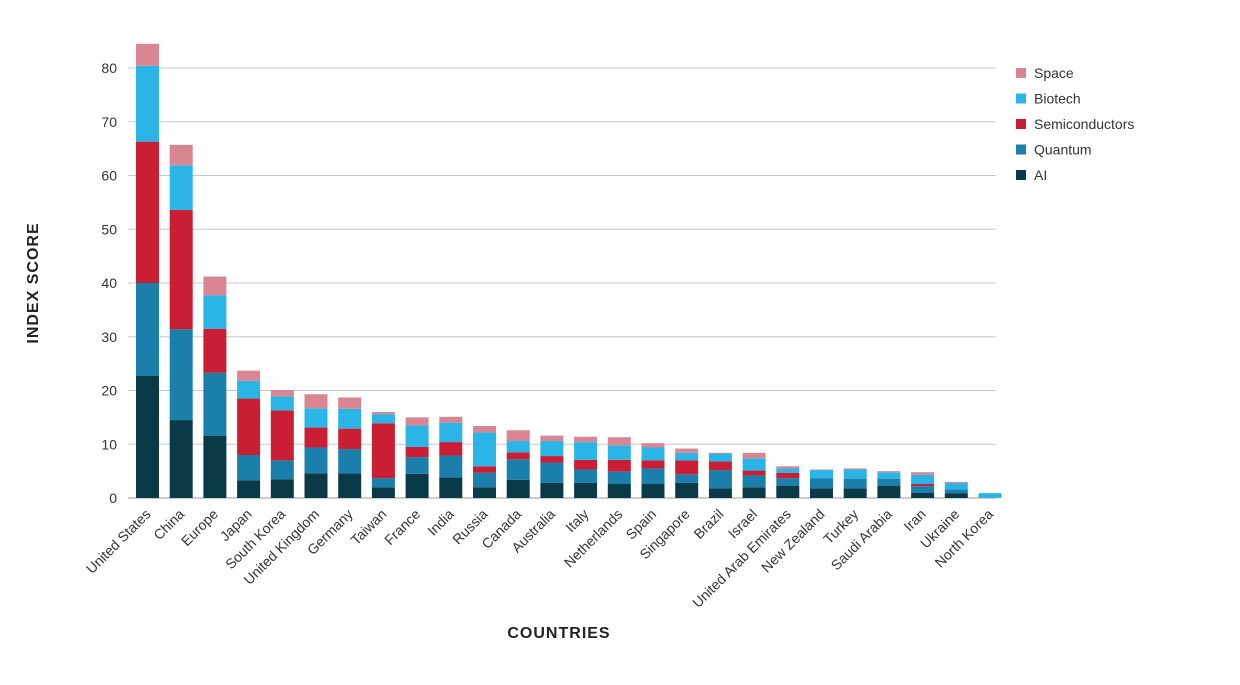 The image size is (1240, 685). Describe the element at coordinates (1021, 73) in the screenshot. I see `legend-swatch-space` at that location.